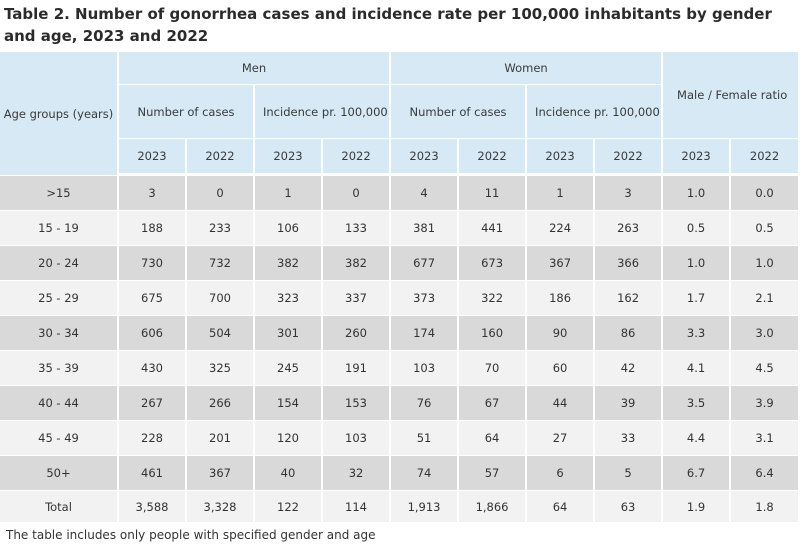  What do you see at coordinates (356, 368) in the screenshot?
I see `value-cell: 191` at bounding box center [356, 368].